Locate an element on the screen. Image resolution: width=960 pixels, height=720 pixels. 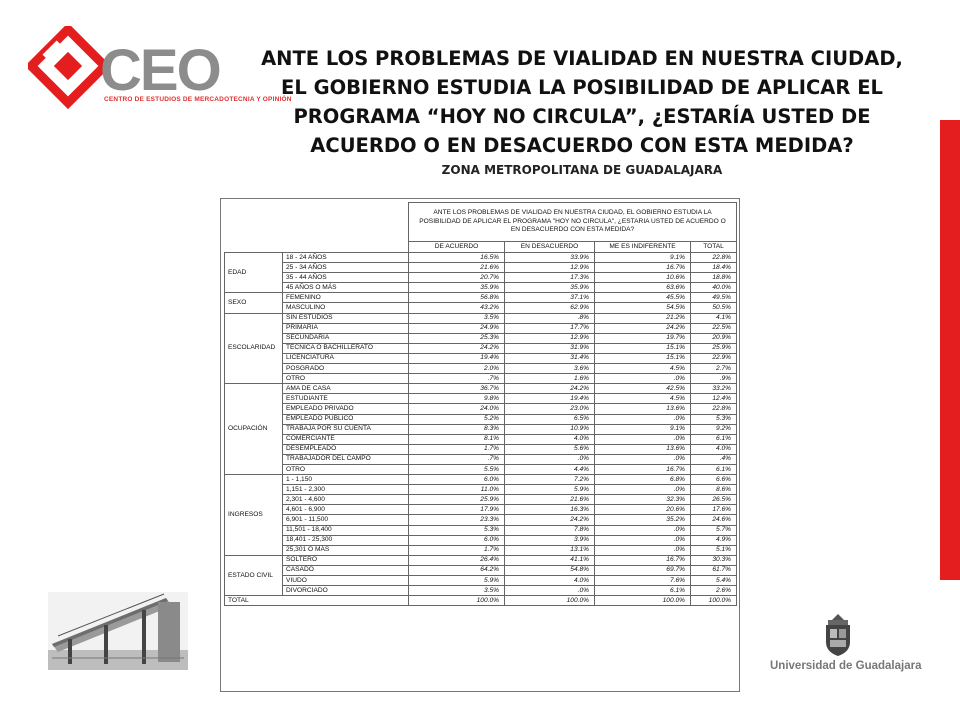
value-cell: 23.3% is located at coordinates (456, 520).